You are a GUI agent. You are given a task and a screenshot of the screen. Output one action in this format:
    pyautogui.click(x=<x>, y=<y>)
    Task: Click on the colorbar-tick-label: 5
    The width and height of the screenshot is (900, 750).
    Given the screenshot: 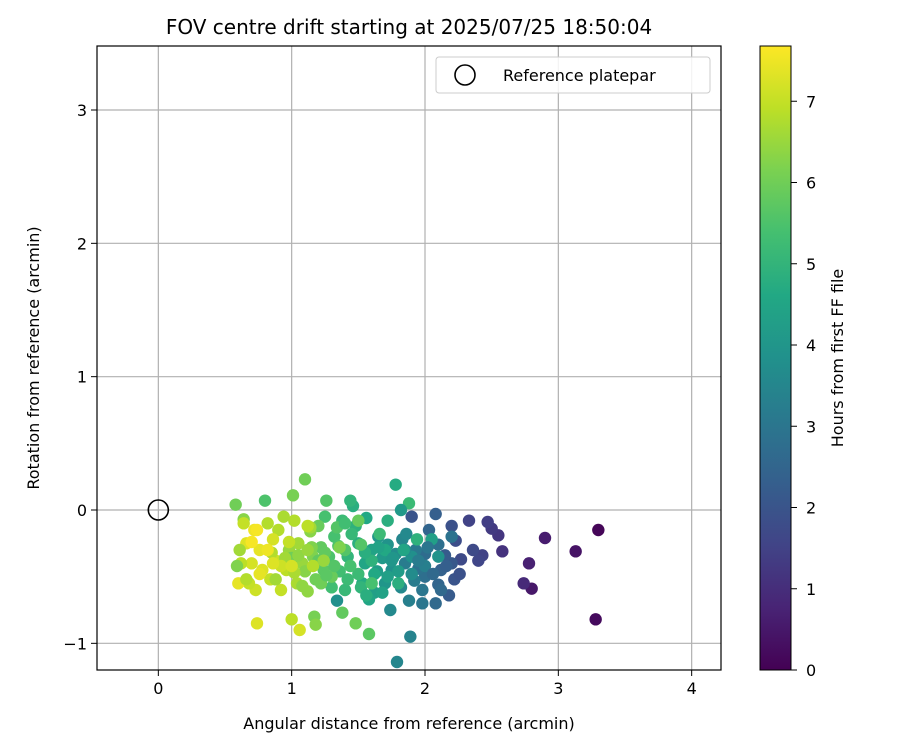 What is the action you would take?
    pyautogui.click(x=811, y=264)
    